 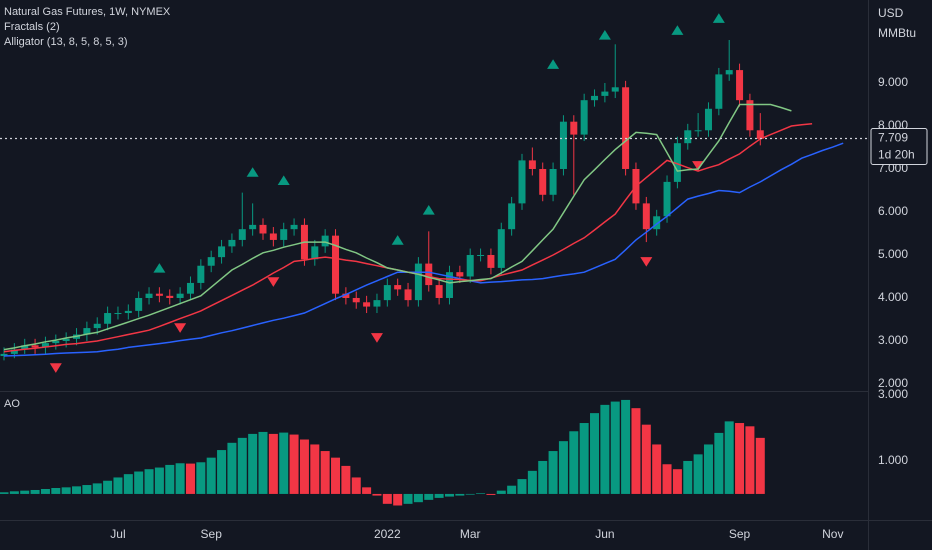 I want to click on indicator-legend: Alligator (13, 8, 5, 8, 5, 3), so click(x=66, y=42).